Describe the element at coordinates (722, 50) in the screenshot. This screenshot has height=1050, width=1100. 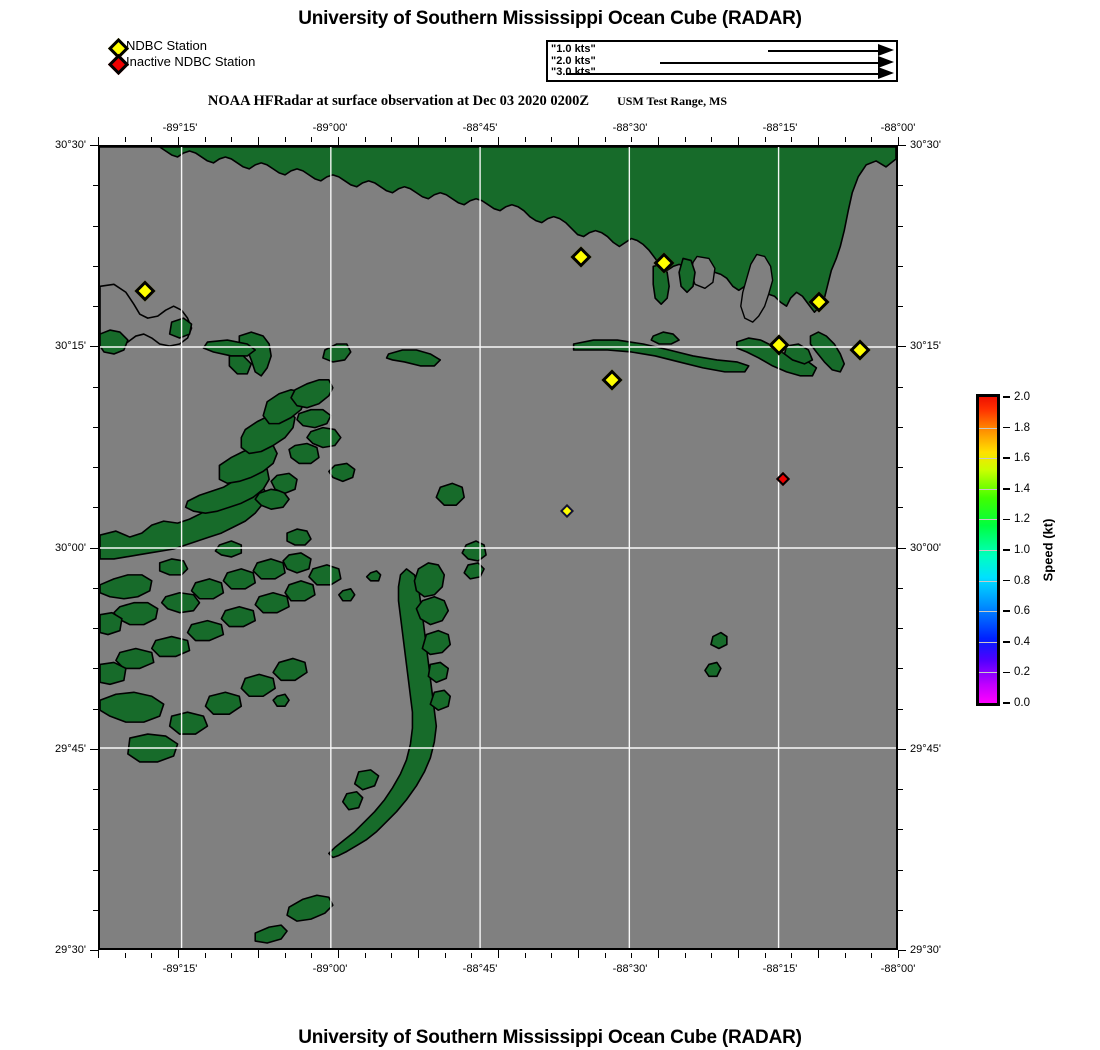
I see `vector-scale-row-1: "1.0 kts"` at that location.